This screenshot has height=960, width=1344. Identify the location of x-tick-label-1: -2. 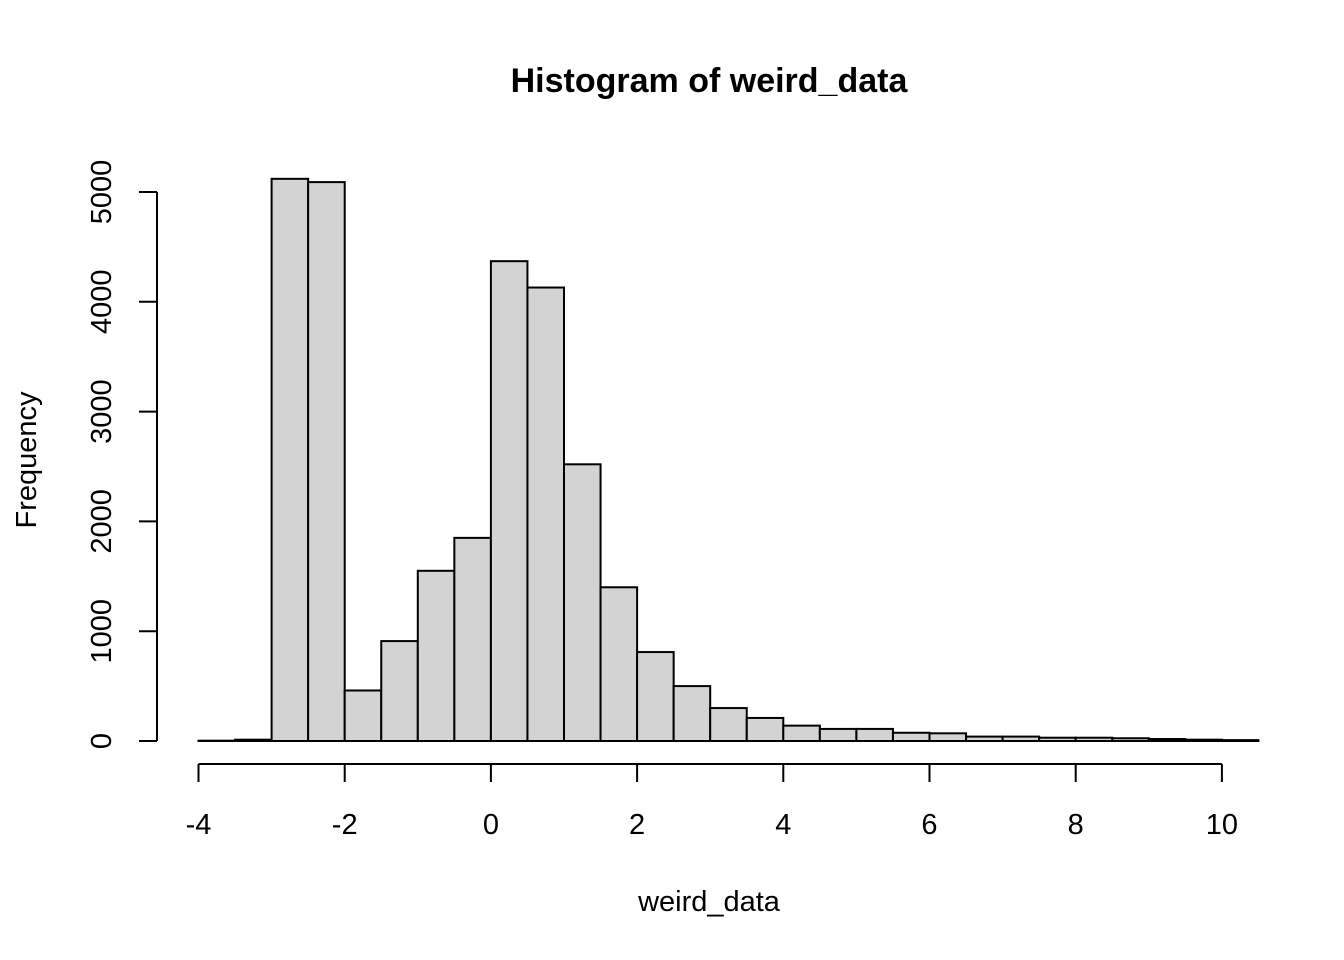
(345, 825).